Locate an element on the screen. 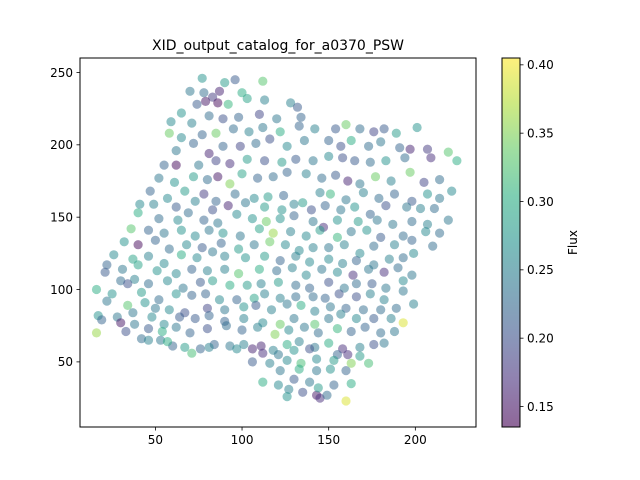 This screenshot has width=640, height=480. colorbar-frame is located at coordinates (511, 242).